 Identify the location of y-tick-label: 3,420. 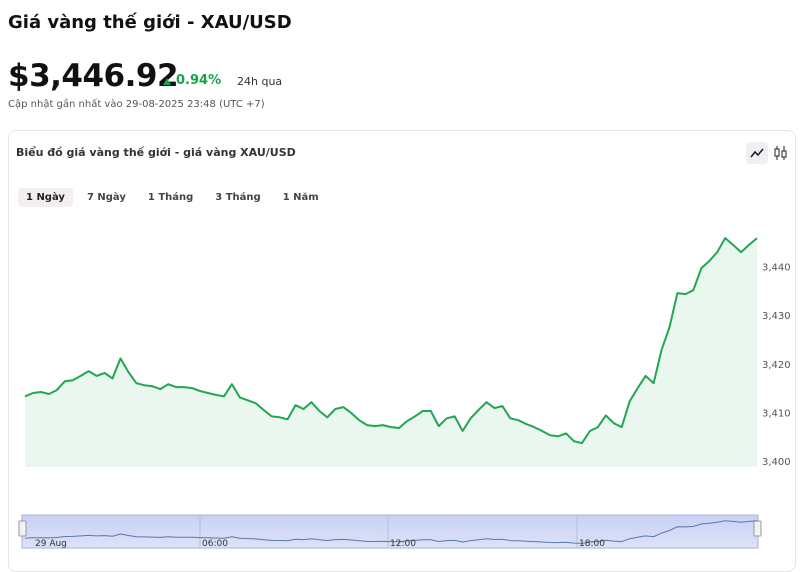
(776, 365).